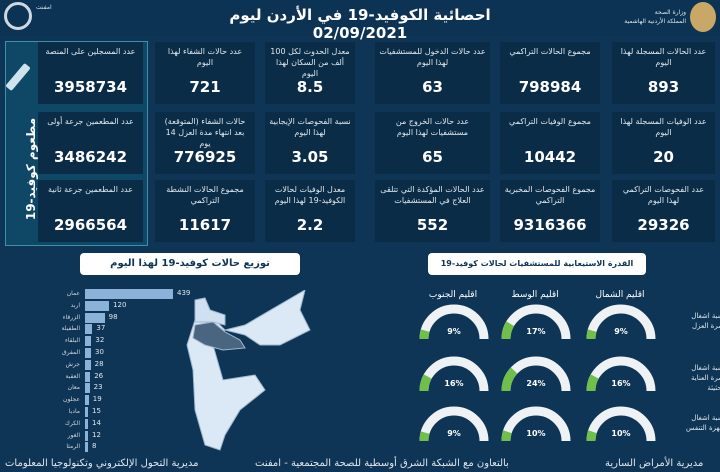  Describe the element at coordinates (97, 399) in the screenshot. I see `bar-value: 19` at that location.